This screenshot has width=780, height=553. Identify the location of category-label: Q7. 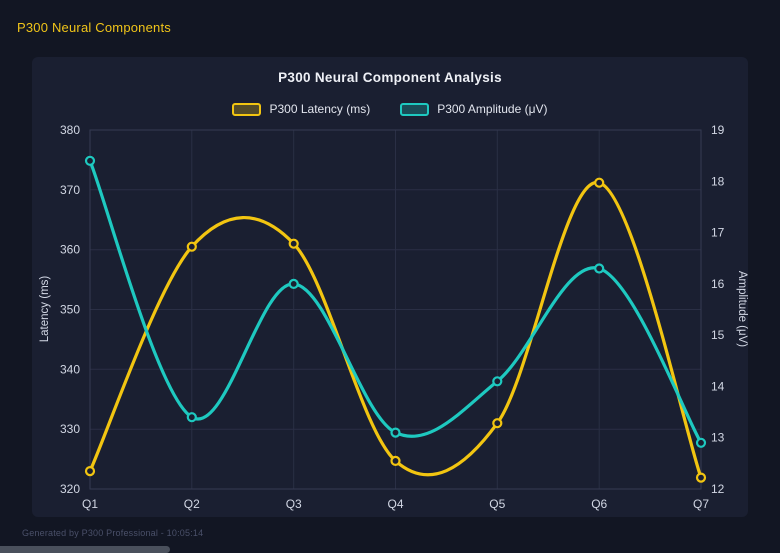
(701, 504).